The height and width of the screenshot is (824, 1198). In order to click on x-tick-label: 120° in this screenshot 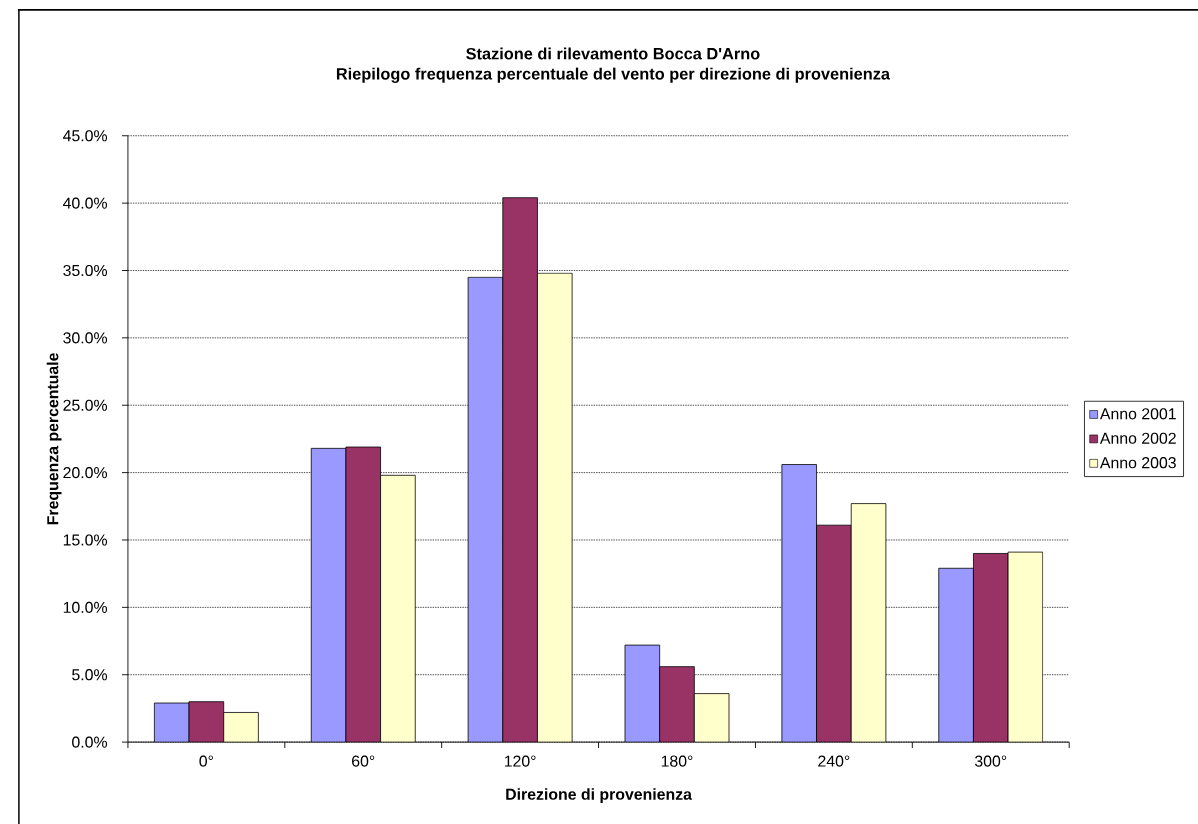, I will do `click(520, 761)`.